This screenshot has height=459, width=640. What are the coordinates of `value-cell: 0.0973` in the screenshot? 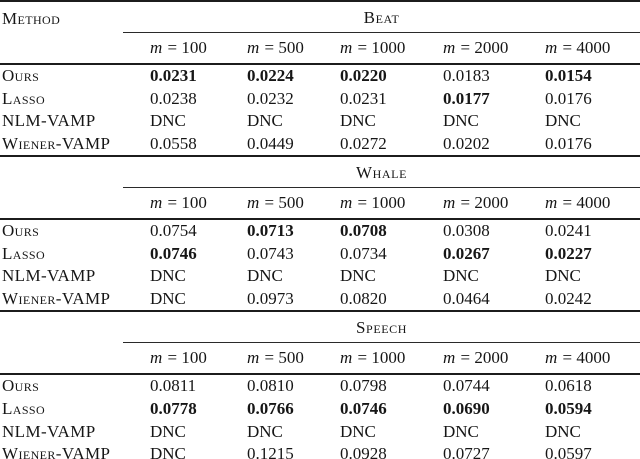 It's located at (270, 298).